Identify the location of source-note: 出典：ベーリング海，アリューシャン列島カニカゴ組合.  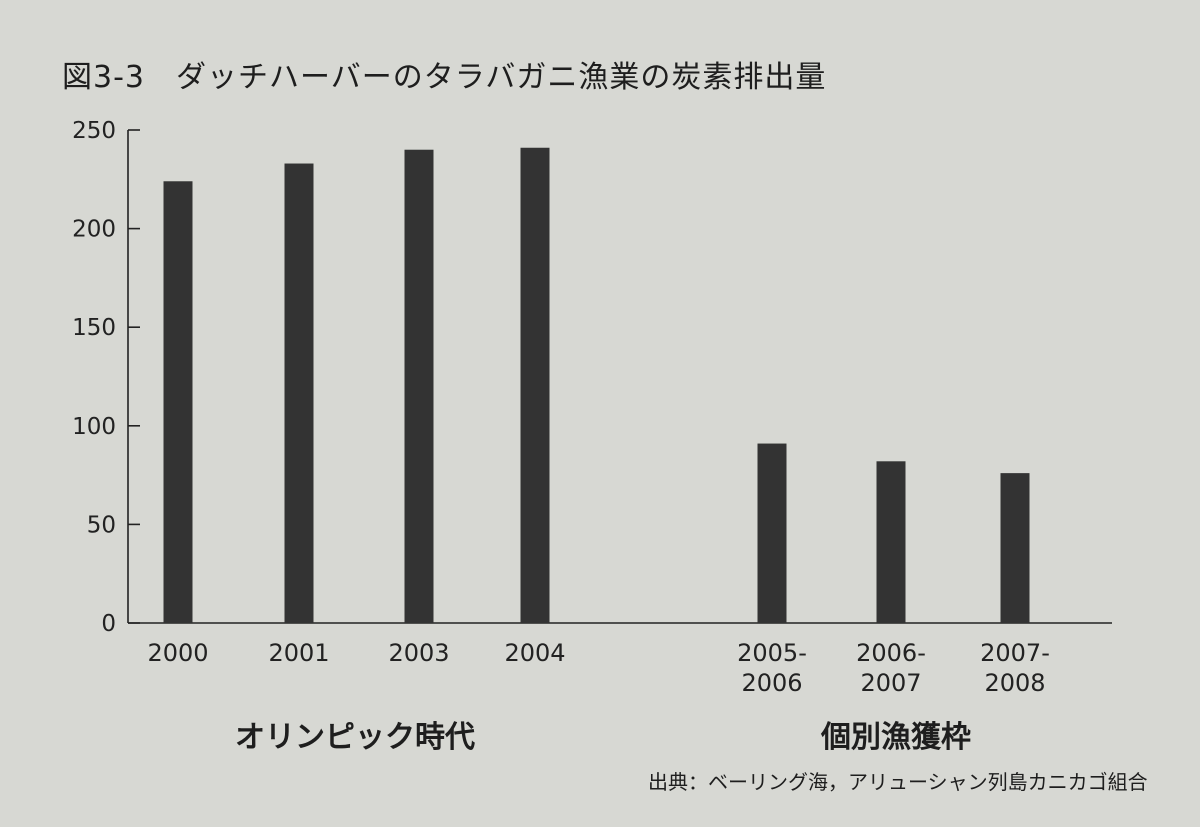
(898, 782).